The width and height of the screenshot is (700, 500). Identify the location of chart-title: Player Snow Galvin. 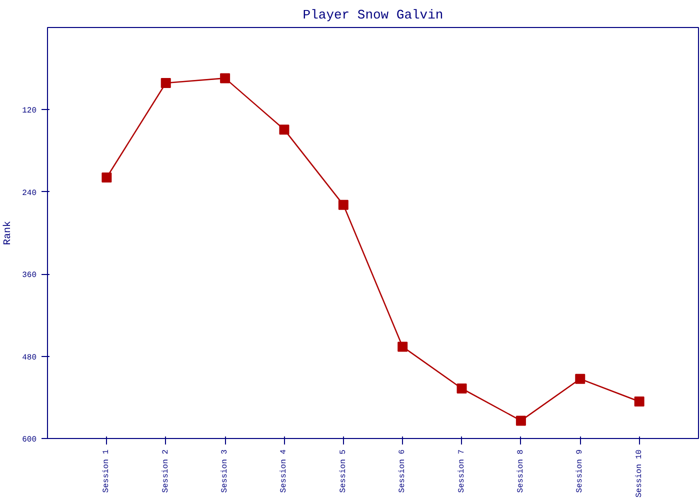
(373, 15).